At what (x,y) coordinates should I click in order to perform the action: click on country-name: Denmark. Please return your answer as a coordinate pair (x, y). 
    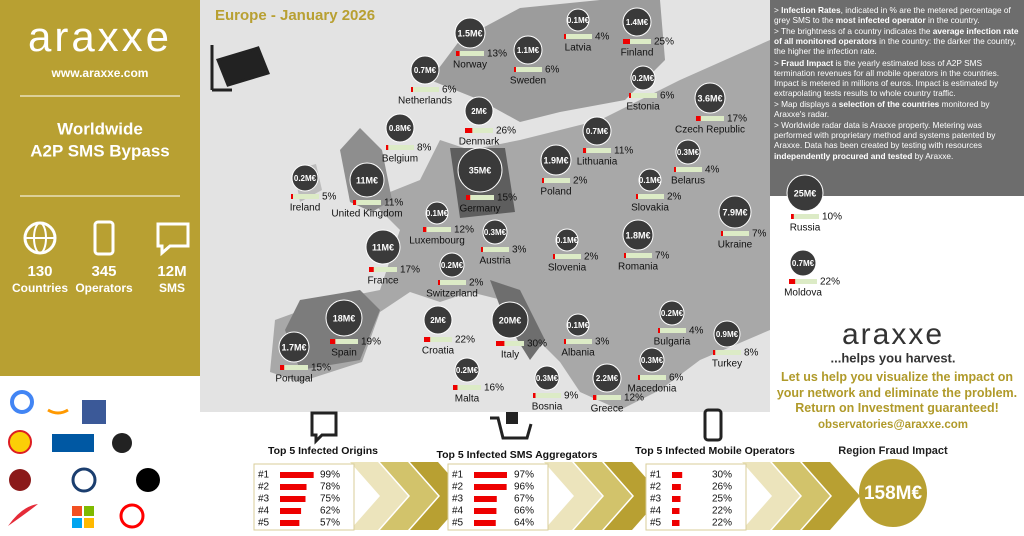
    Looking at the image, I should click on (480, 142).